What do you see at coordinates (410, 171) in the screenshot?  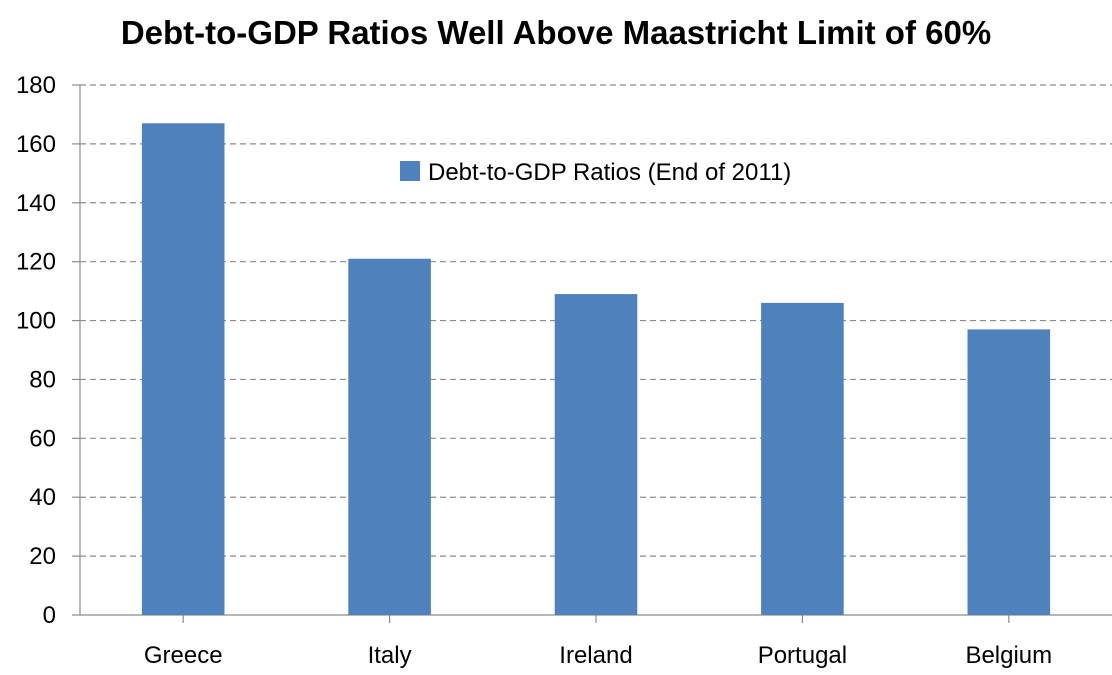 I see `legend-swatch` at bounding box center [410, 171].